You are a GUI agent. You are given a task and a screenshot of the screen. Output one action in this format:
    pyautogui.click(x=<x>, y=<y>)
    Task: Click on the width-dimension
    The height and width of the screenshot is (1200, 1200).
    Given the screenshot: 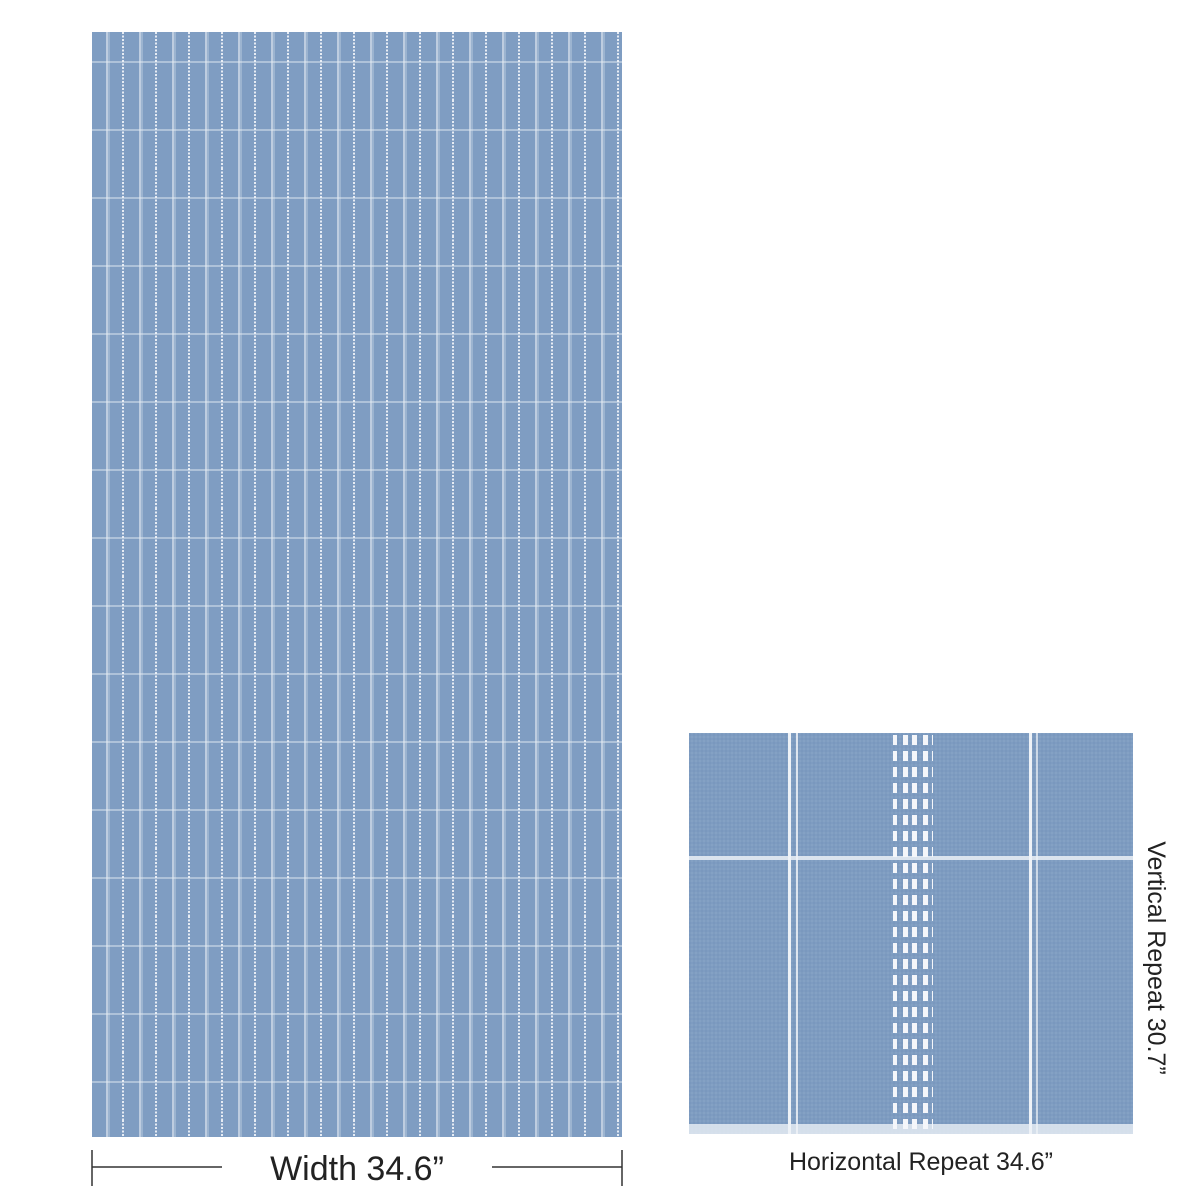 What is the action you would take?
    pyautogui.click(x=357, y=1168)
    